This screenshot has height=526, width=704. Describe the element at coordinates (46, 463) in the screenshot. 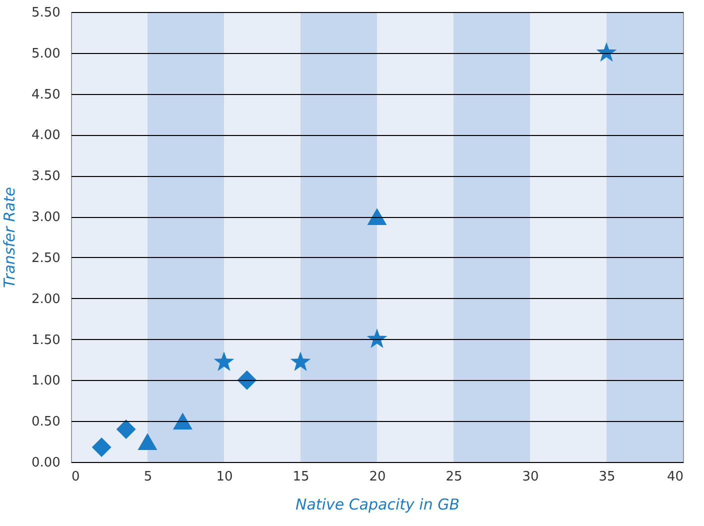

I see `y-tick-label: 0.00` at that location.